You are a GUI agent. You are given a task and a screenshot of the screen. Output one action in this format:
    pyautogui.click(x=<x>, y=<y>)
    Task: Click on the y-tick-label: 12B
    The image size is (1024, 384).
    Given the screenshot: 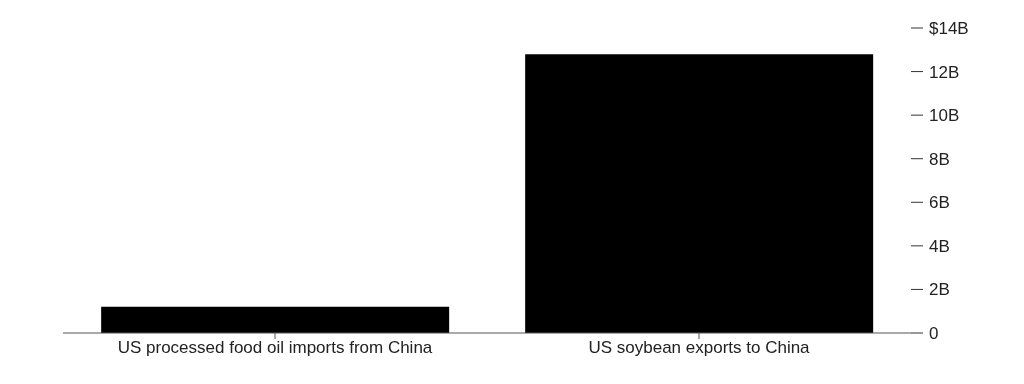 What is the action you would take?
    pyautogui.click(x=944, y=72)
    